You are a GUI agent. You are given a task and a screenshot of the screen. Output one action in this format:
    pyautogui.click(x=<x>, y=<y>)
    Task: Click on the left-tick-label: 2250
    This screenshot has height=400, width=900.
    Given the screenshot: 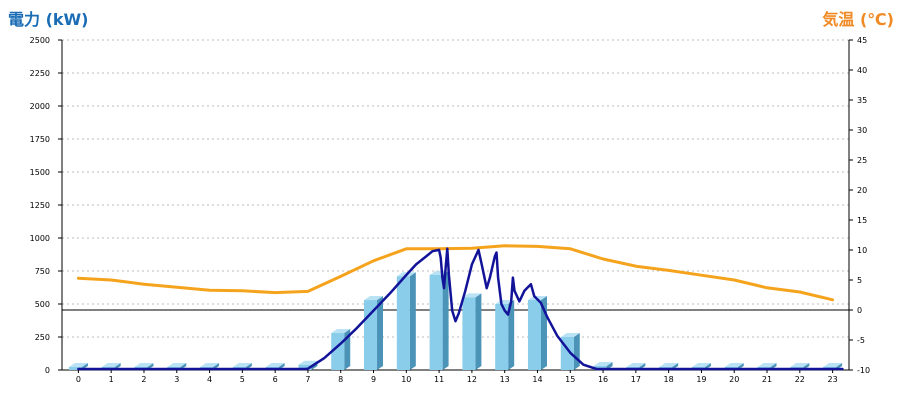 What is the action you would take?
    pyautogui.click(x=40, y=73)
    